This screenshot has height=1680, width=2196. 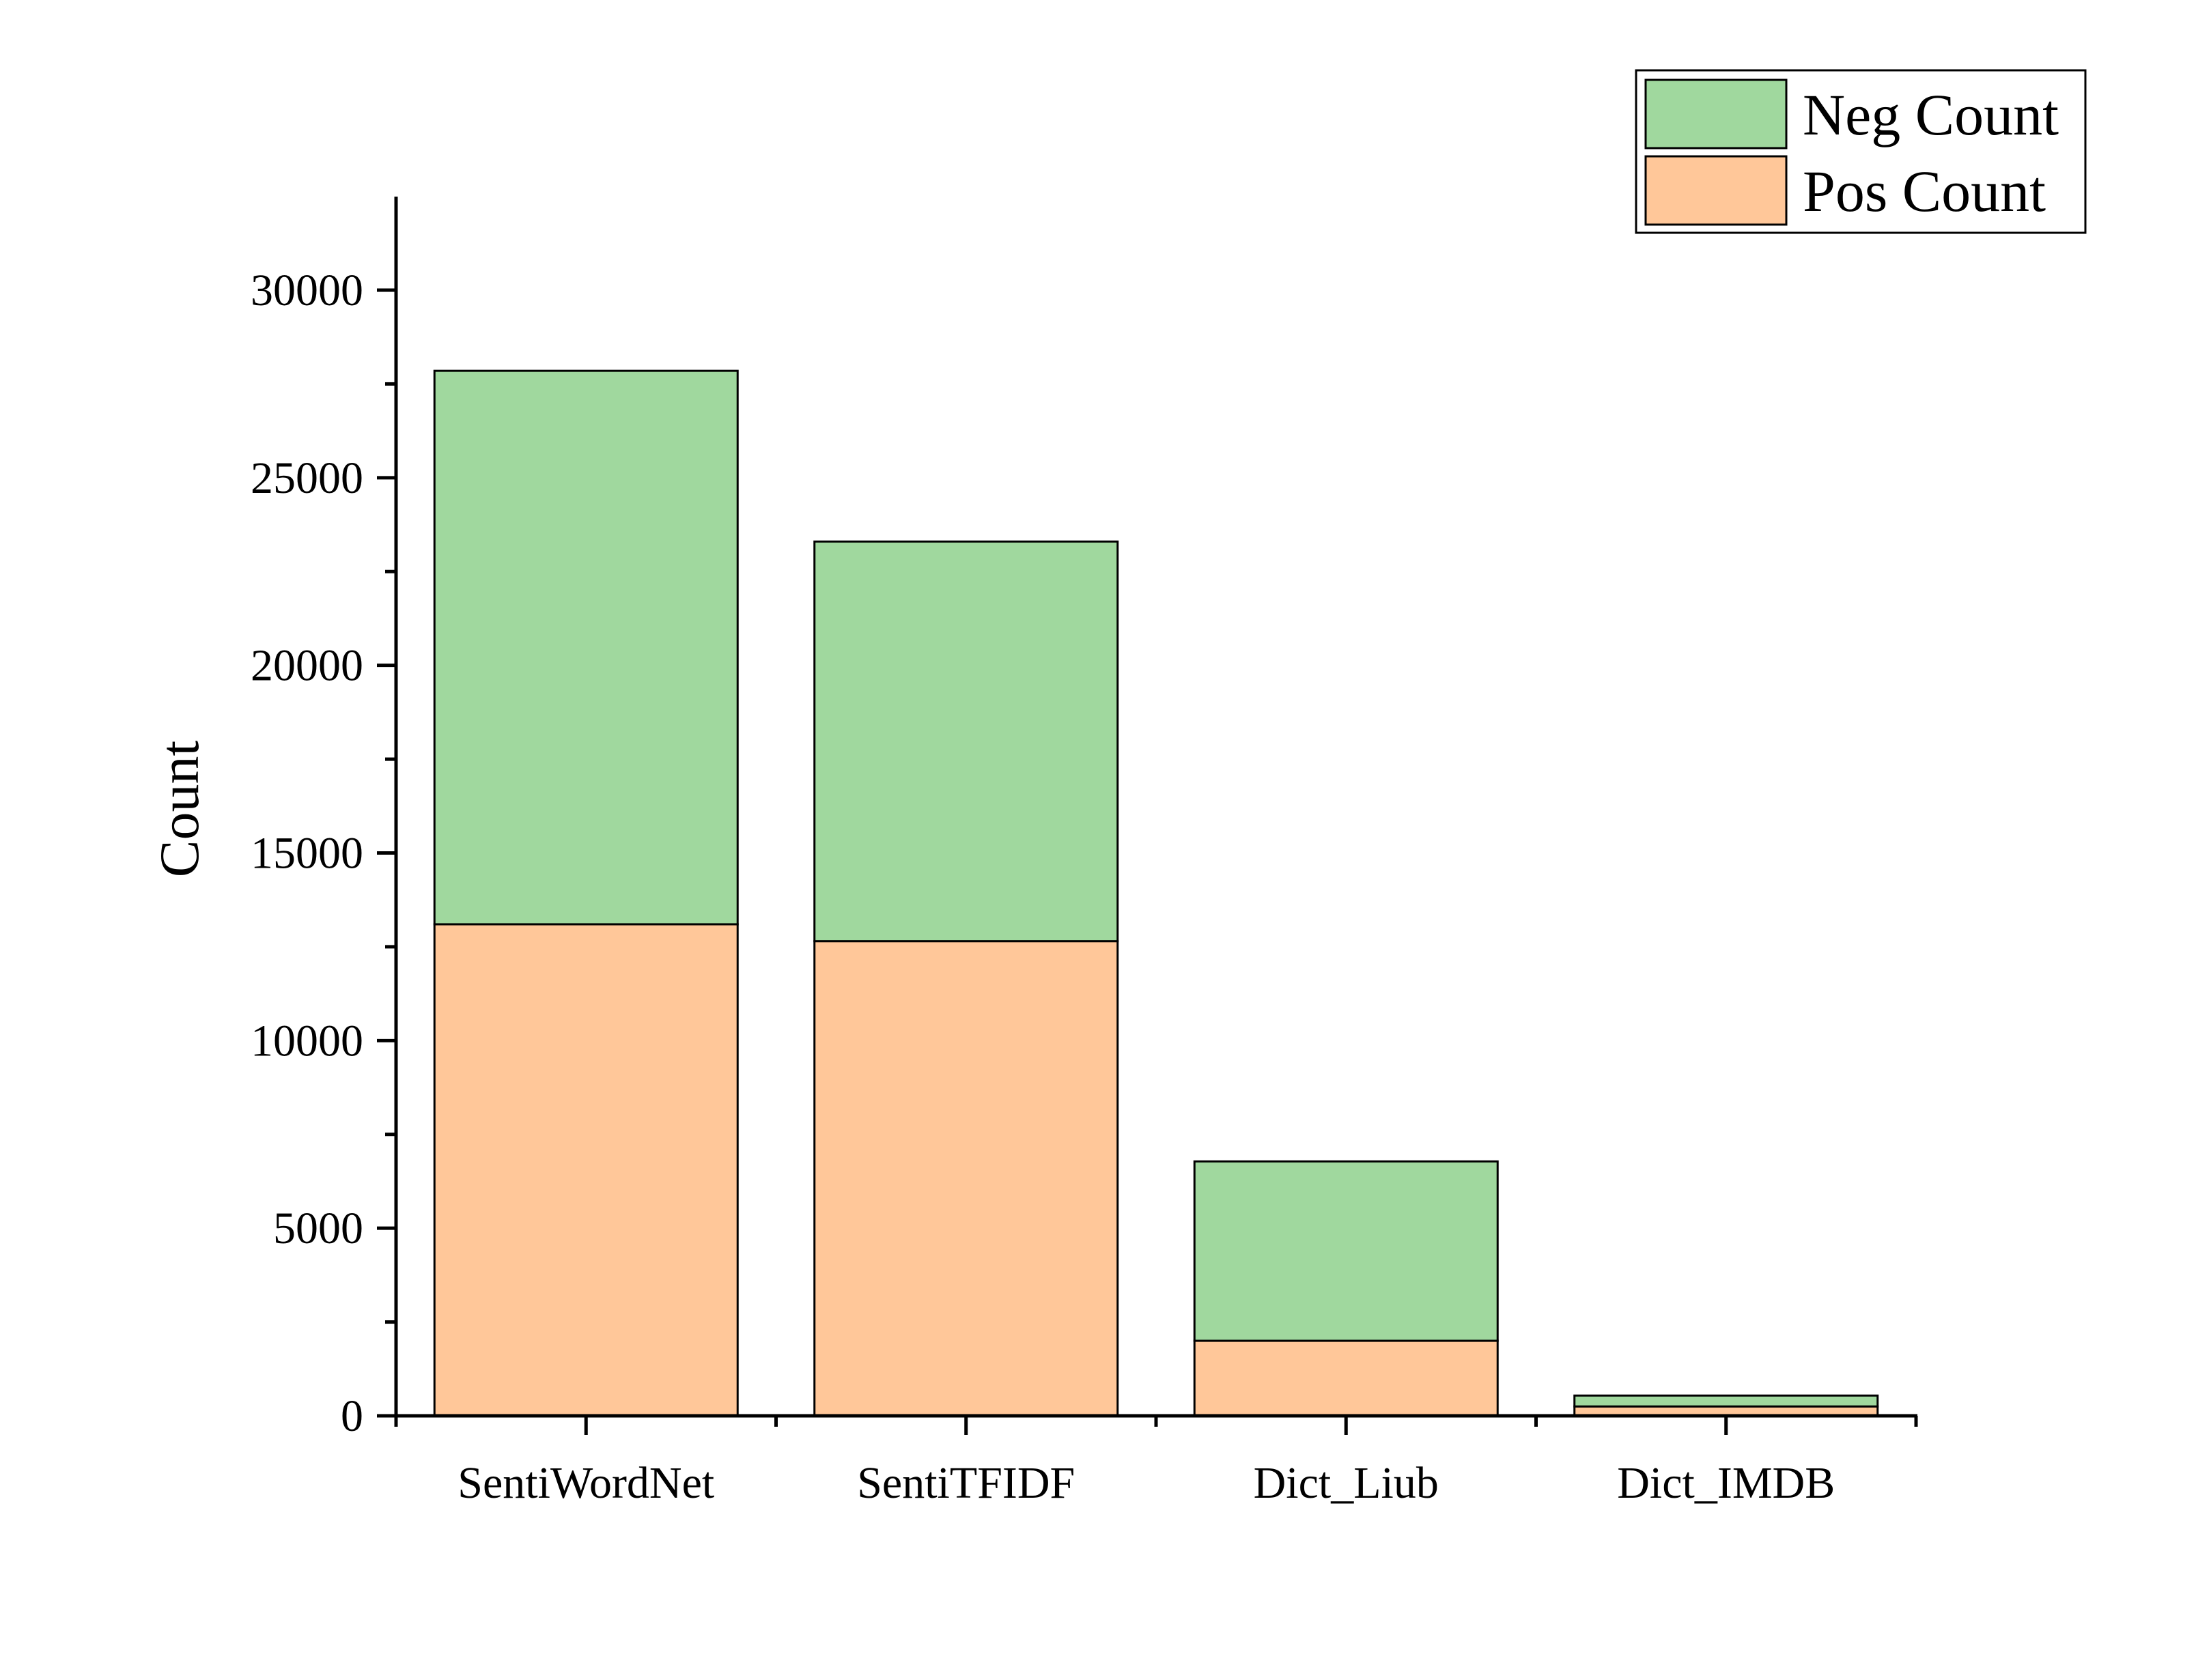 I want to click on y-tick-label: 5000, so click(x=318, y=1228).